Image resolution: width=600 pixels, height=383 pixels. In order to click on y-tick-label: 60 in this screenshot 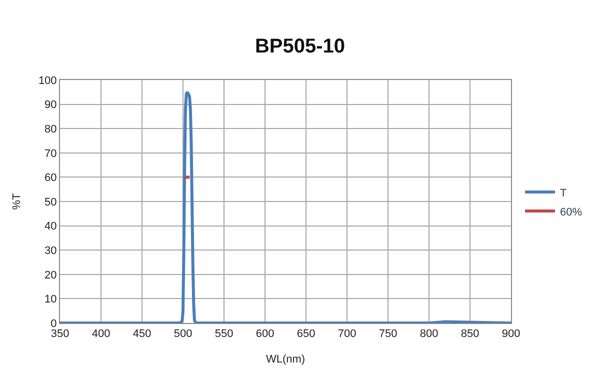, I will do `click(50, 178)`.